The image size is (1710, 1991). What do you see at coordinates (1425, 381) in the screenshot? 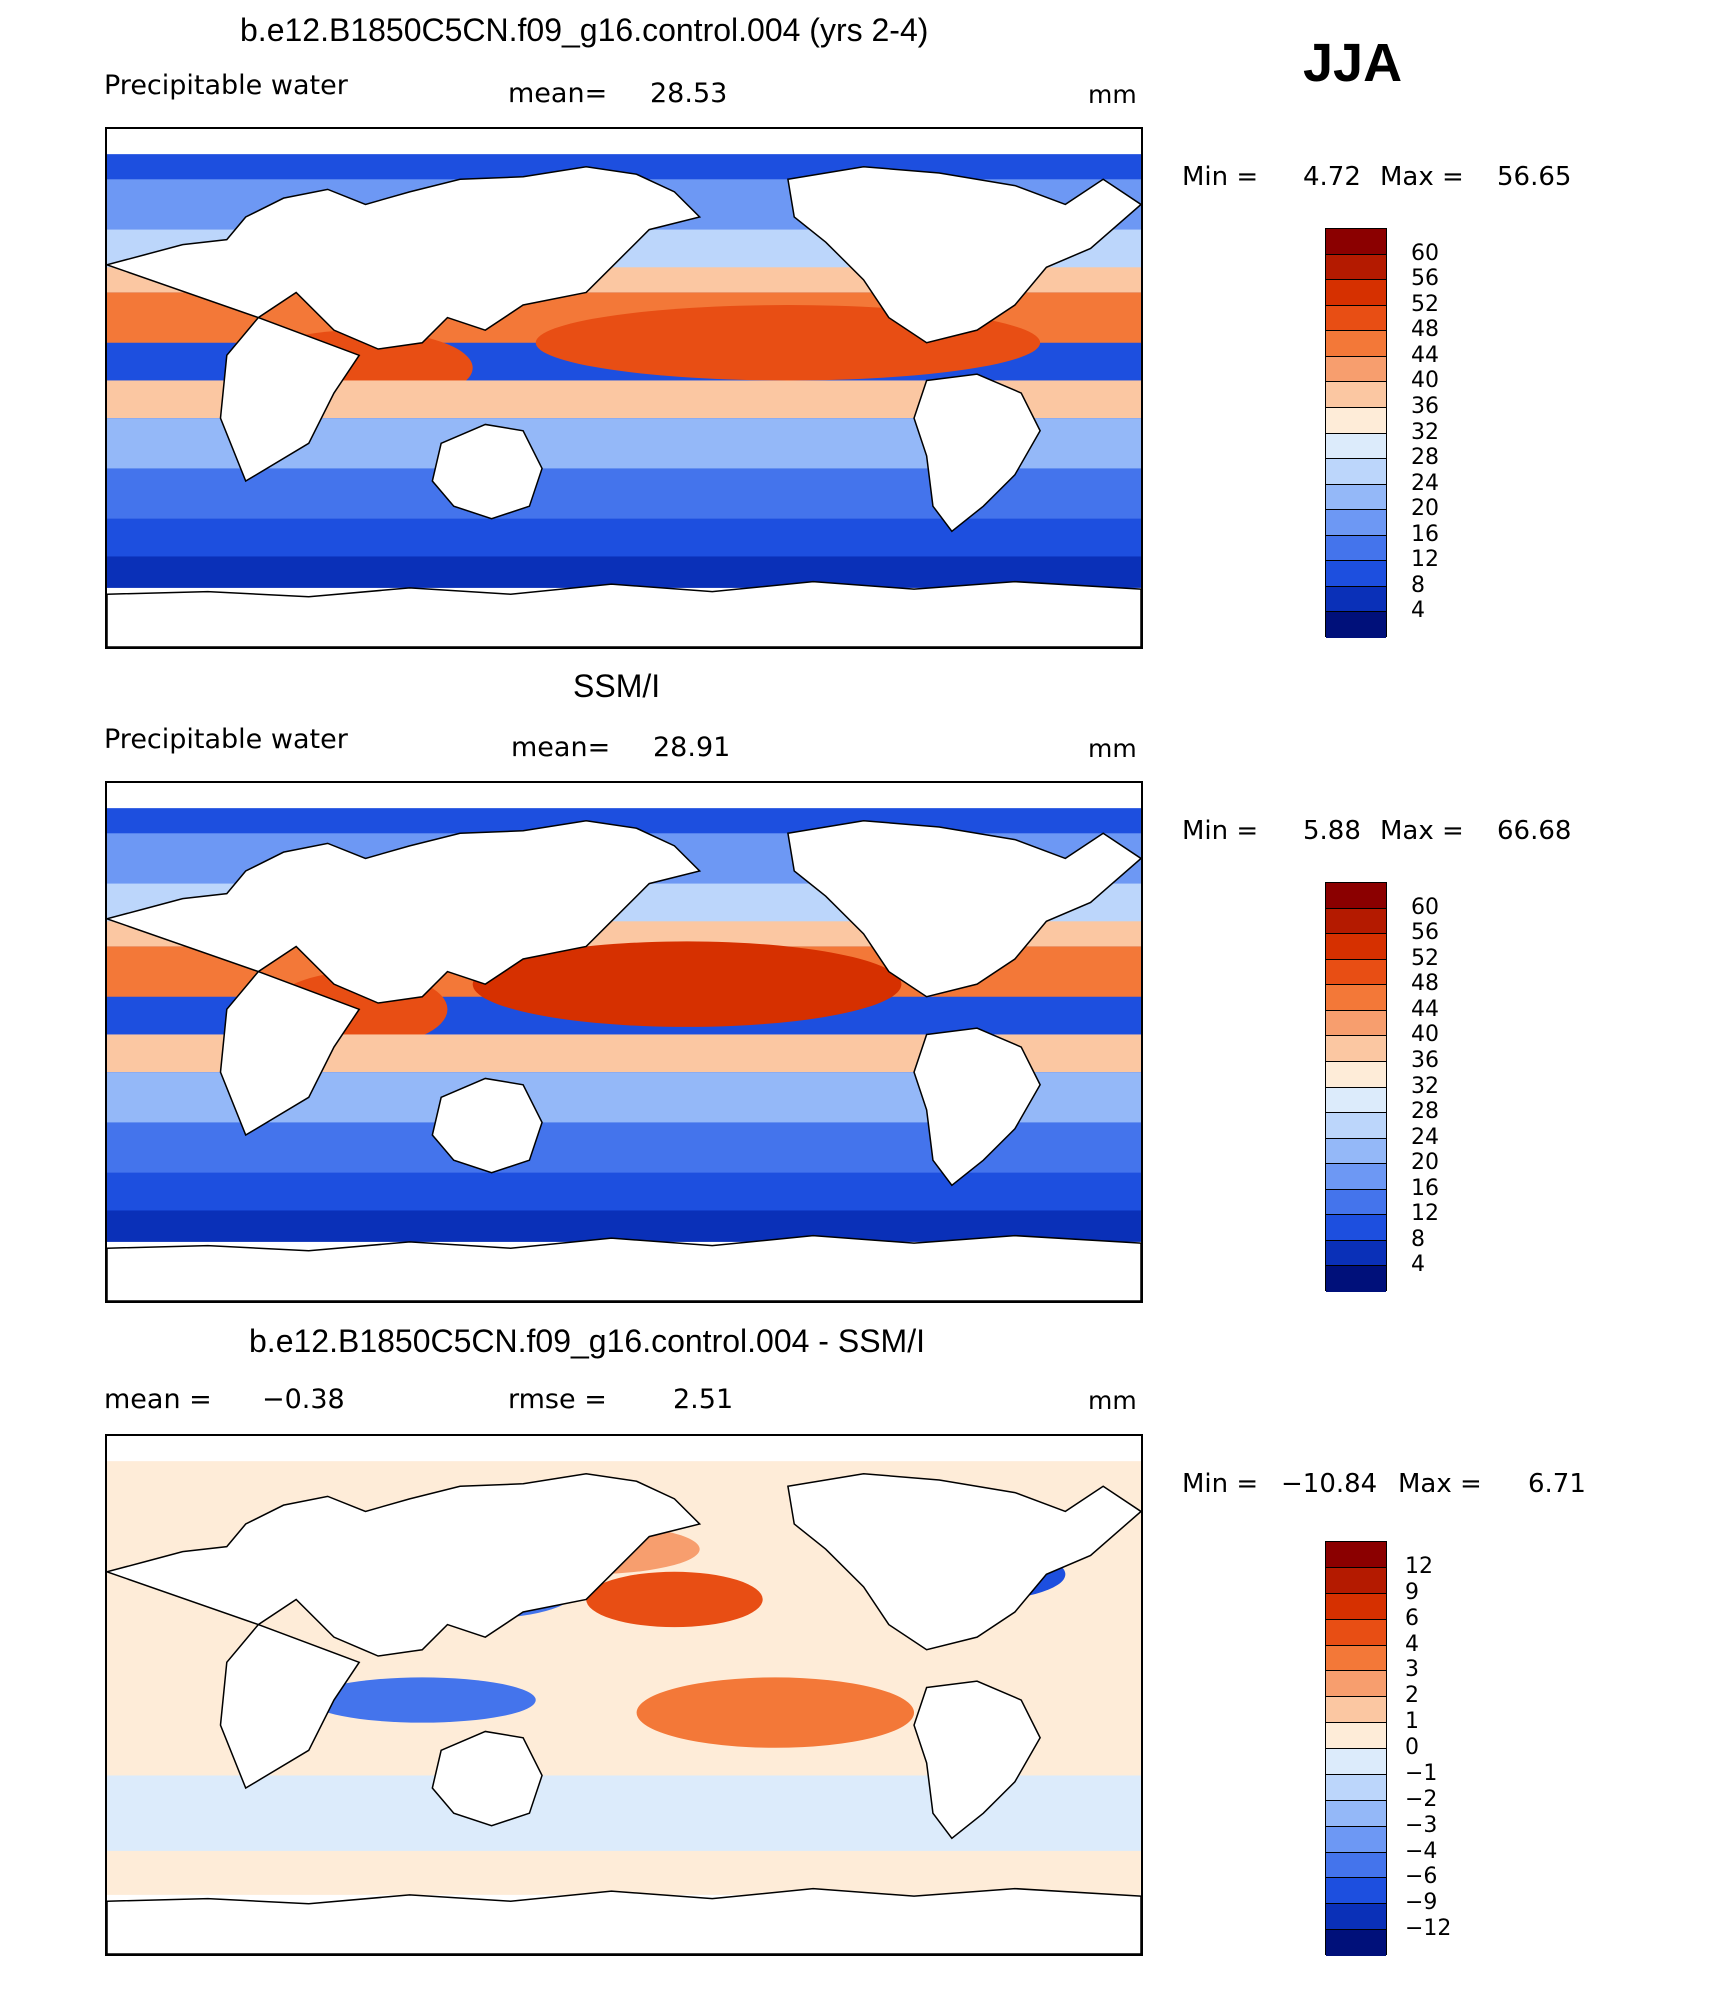
I see `panel1-colorbar-tick-label: 40` at bounding box center [1425, 381].